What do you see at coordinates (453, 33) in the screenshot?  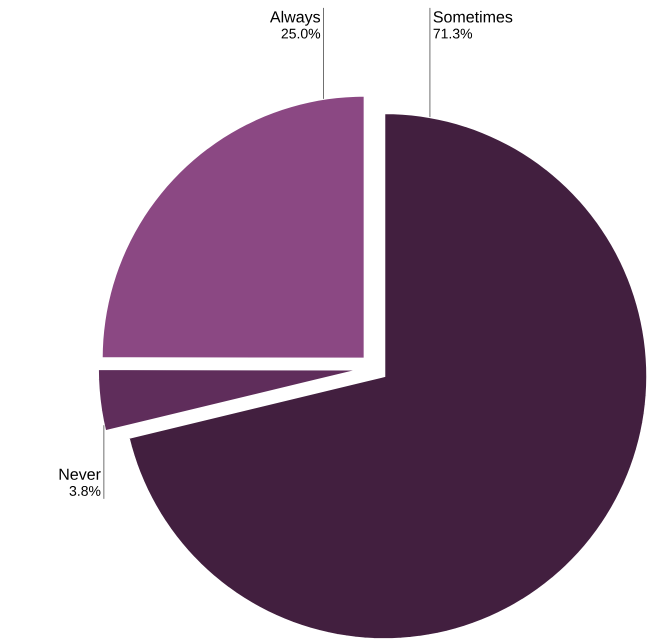 I see `data-label: 71.3%` at bounding box center [453, 33].